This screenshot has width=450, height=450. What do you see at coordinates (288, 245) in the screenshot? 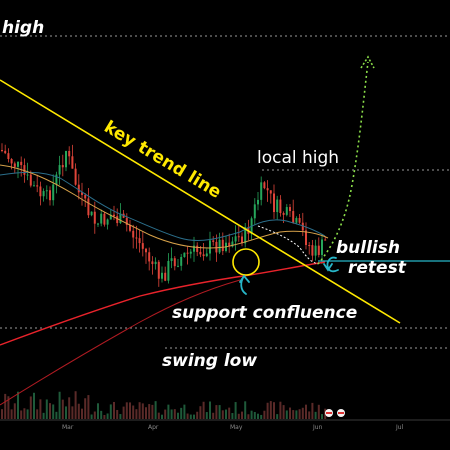
I see `retest-curve` at bounding box center [288, 245].